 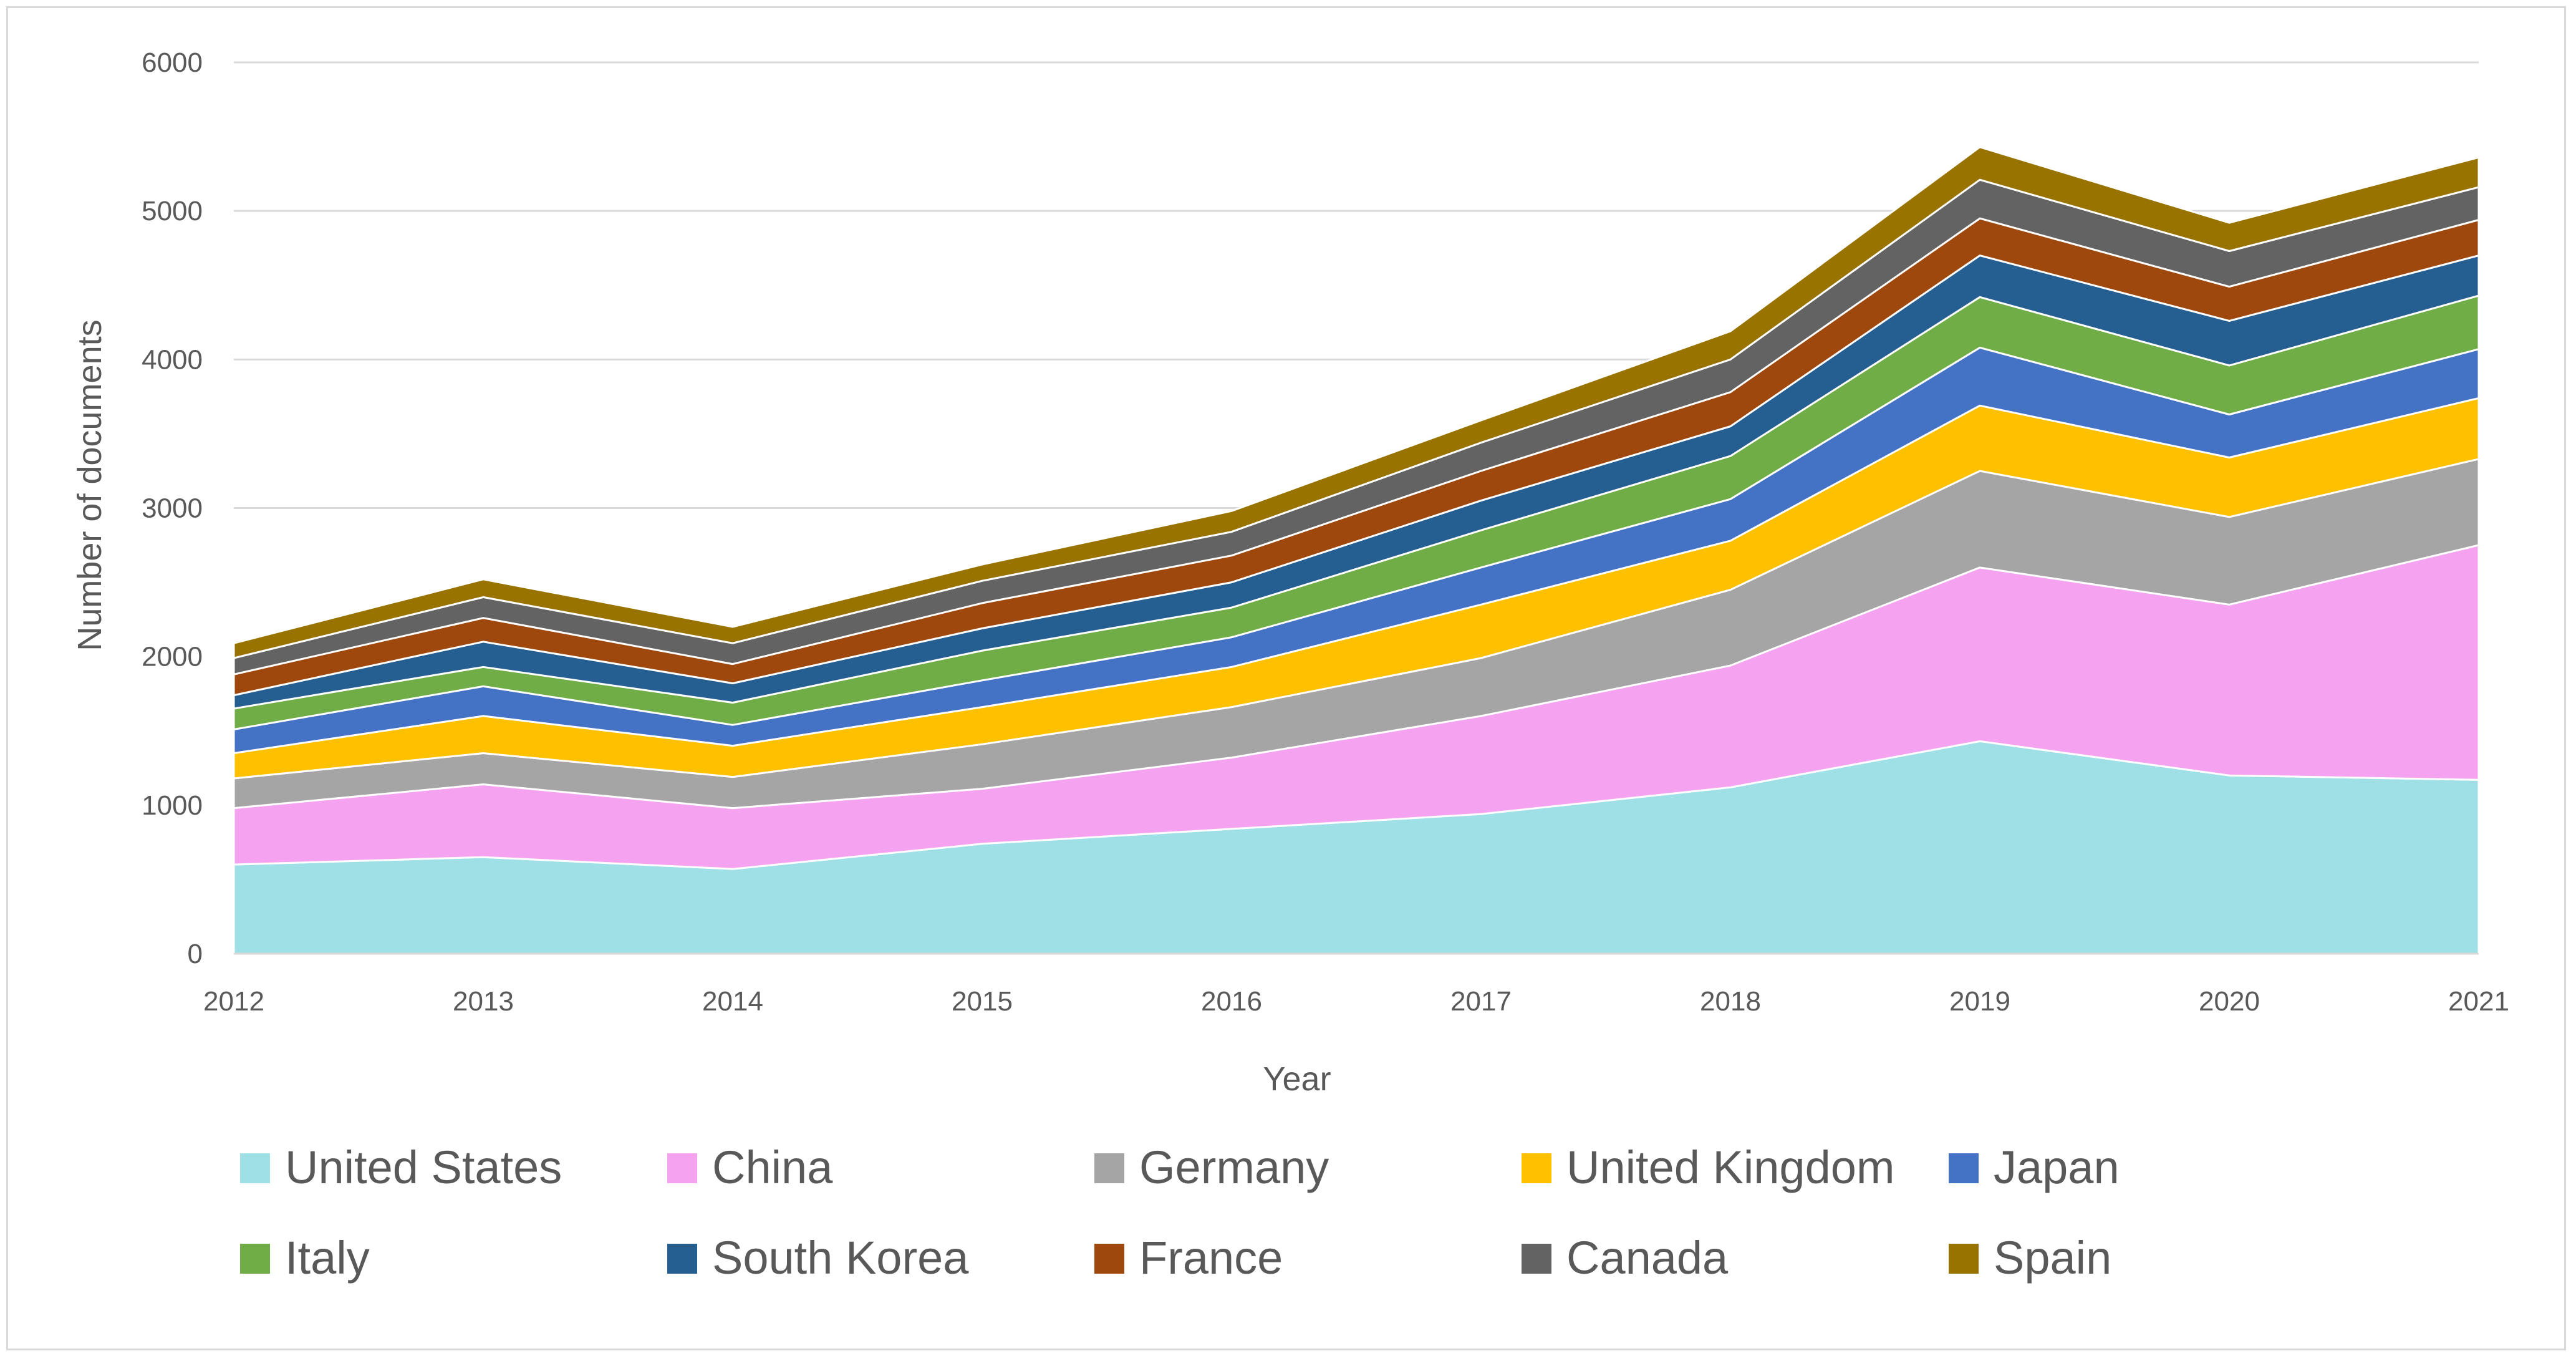 I want to click on x-tick-labels: 2012 2013 2014 2015 2016 2017 2018 2019 2020 2021, so click(x=1356, y=1001).